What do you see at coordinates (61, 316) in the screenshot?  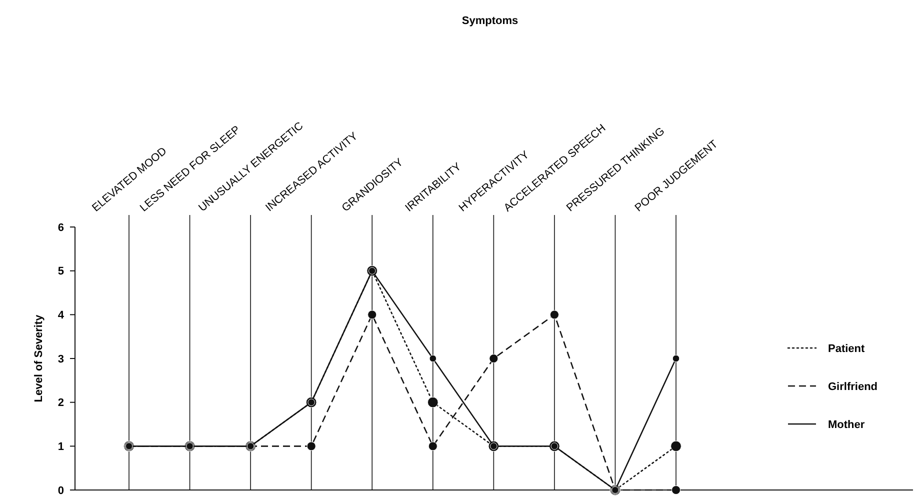 I see `y-tick-label: 4` at bounding box center [61, 316].